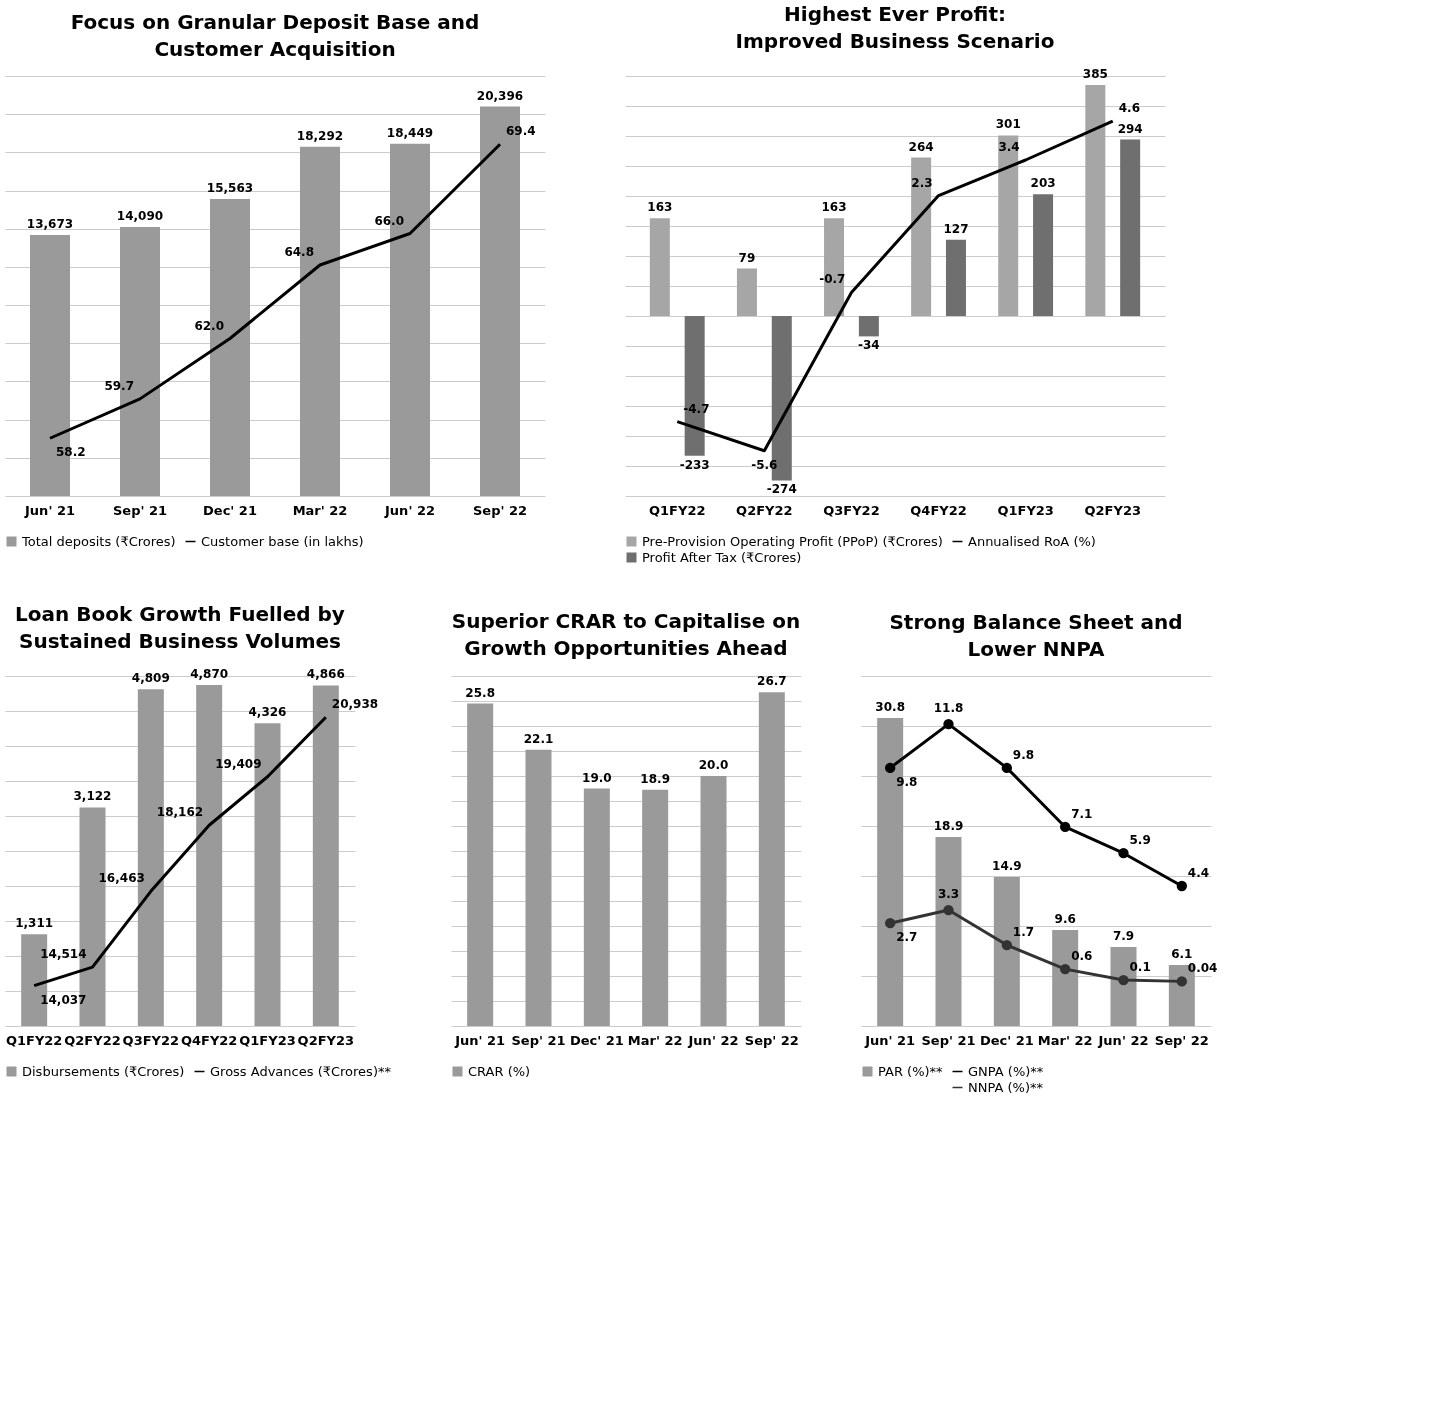 This screenshot has height=1411, width=1444. Describe the element at coordinates (282, 541) in the screenshot. I see `legend-label: Customer base (in lakhs)` at that location.